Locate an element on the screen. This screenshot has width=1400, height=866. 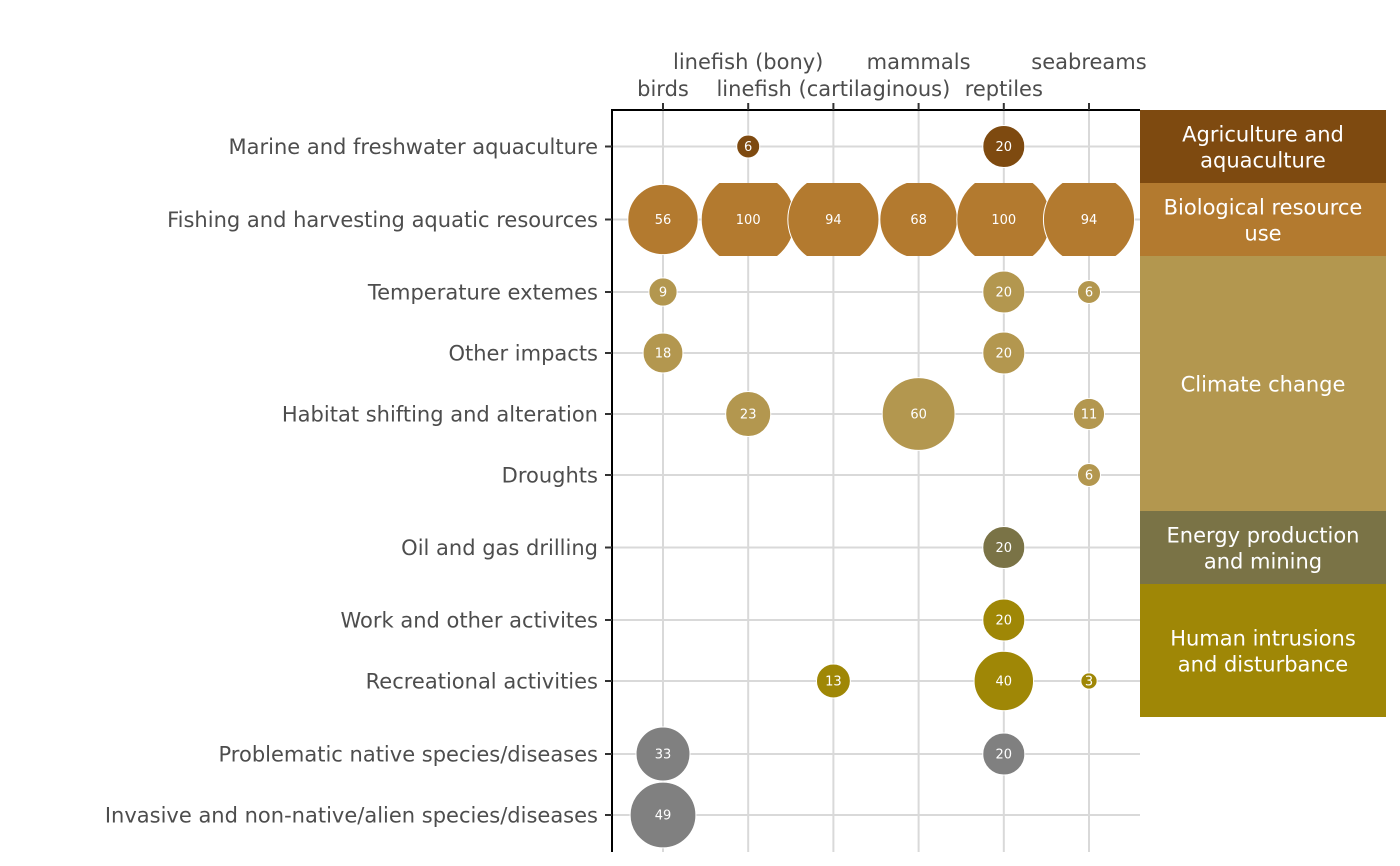
x-tick-label: linefish (cartilaginous) is located at coordinates (833, 89).